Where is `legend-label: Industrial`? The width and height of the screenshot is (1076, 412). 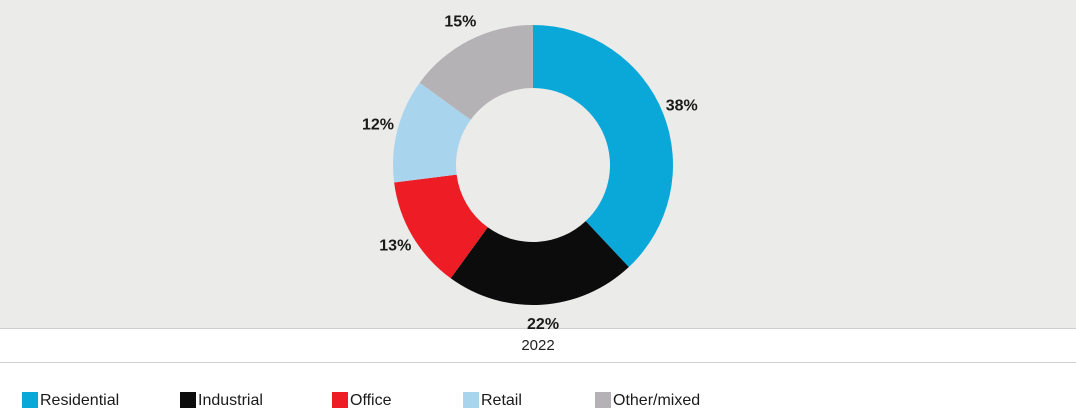
legend-label: Industrial is located at coordinates (230, 400).